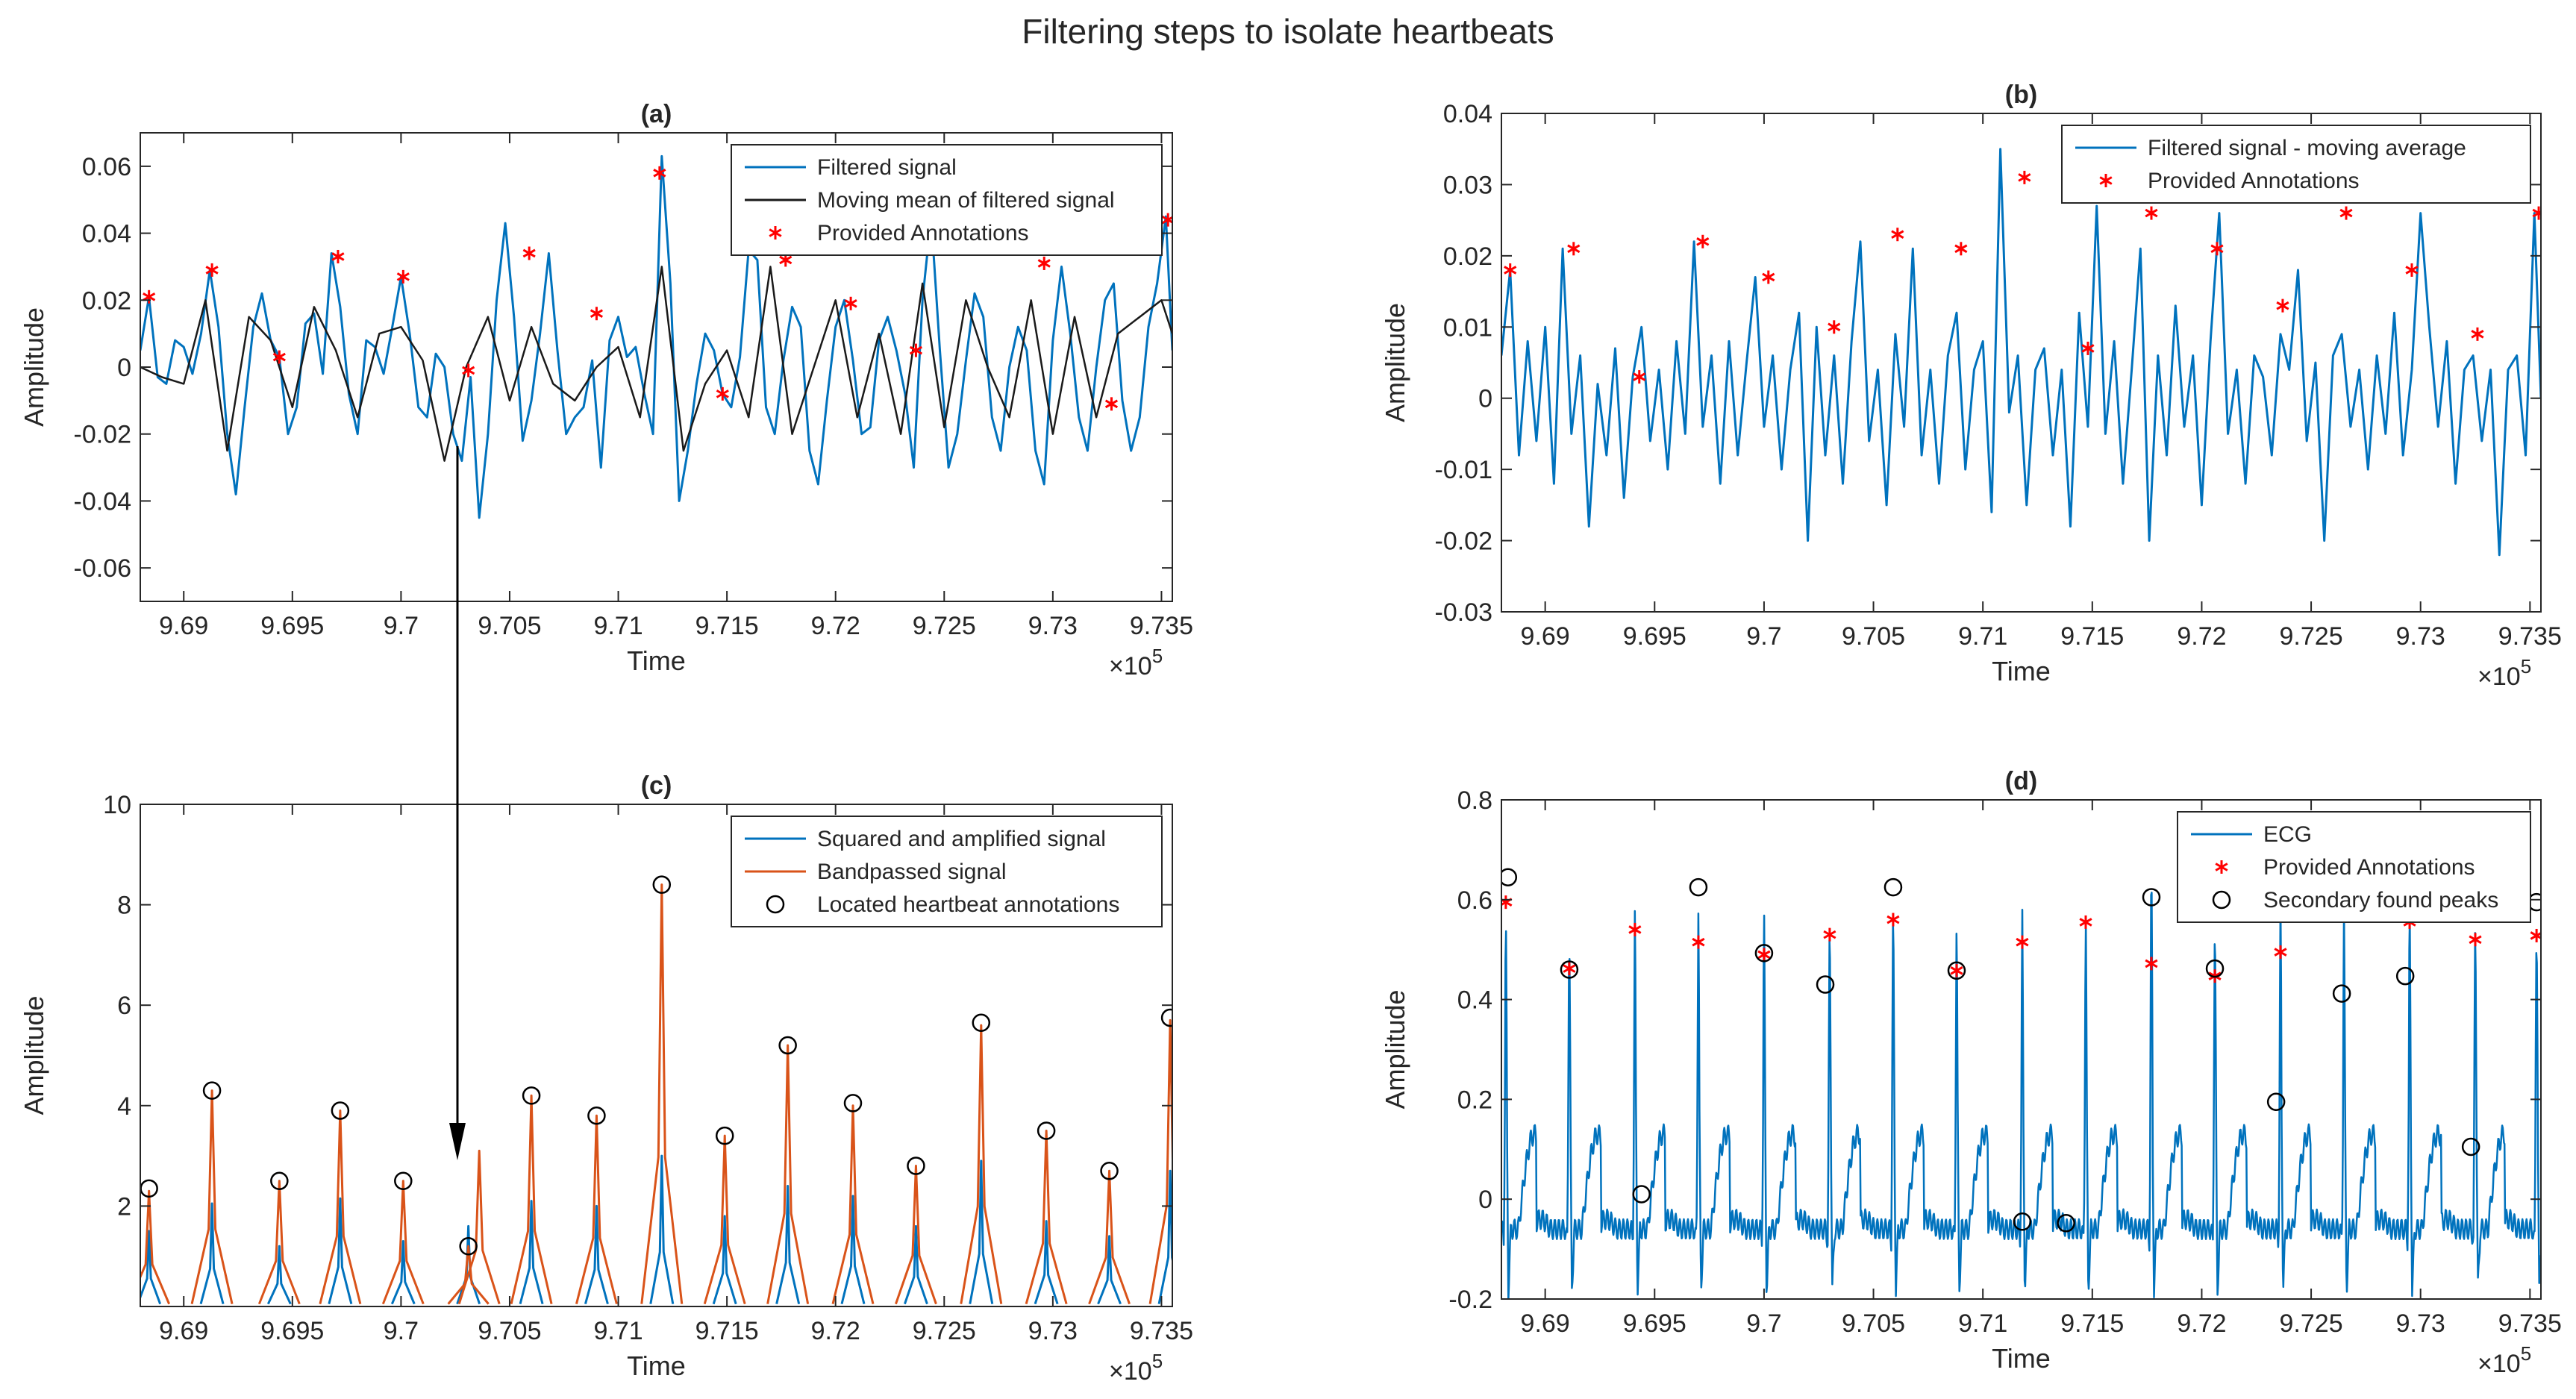 The image size is (2576, 1399). Describe the element at coordinates (1474, 900) in the screenshot. I see `y-tick-label: 0.6` at that location.